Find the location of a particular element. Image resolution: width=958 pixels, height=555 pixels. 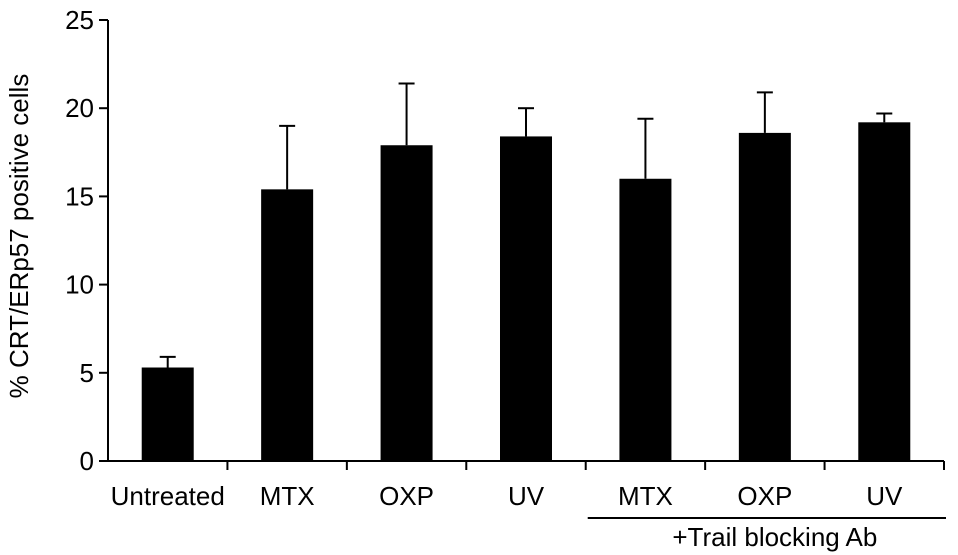

y-tick-label: 15 is located at coordinates (79, 196).